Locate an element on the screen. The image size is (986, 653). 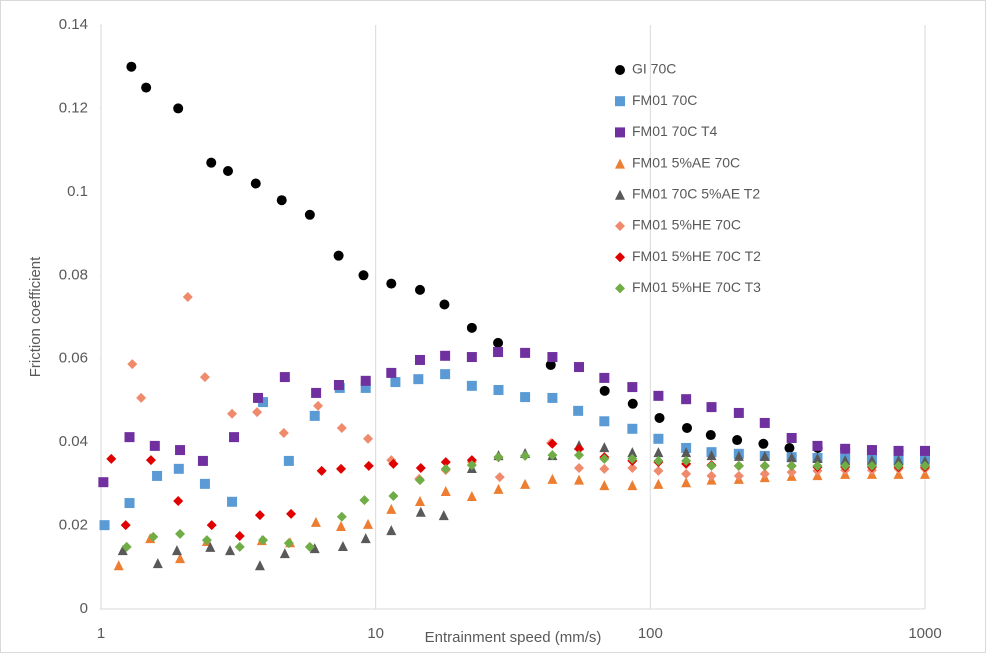
y-tick-label: 0.1 is located at coordinates (77, 191).